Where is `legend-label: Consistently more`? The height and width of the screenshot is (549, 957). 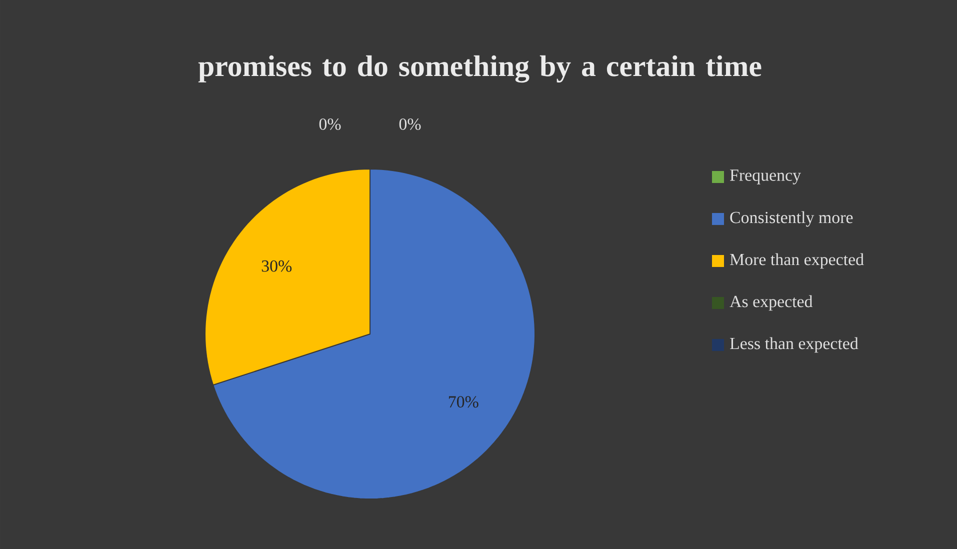 legend-label: Consistently more is located at coordinates (791, 219).